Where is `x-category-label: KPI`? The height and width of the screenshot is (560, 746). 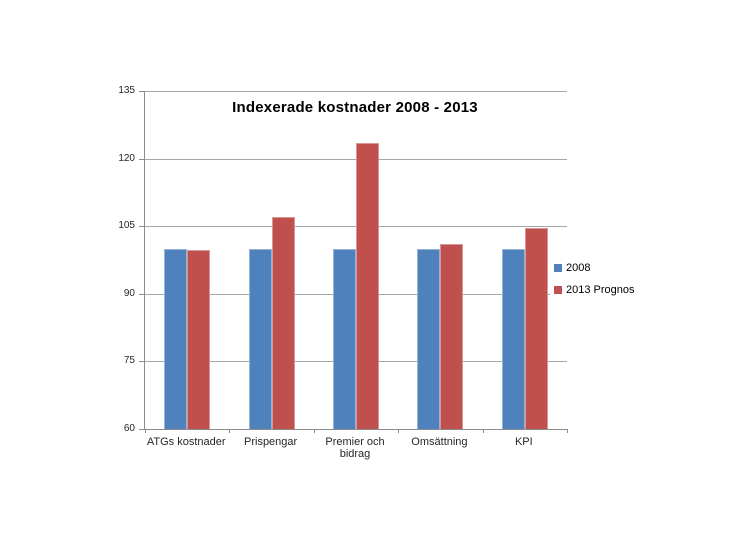 x-category-label: KPI is located at coordinates (523, 442).